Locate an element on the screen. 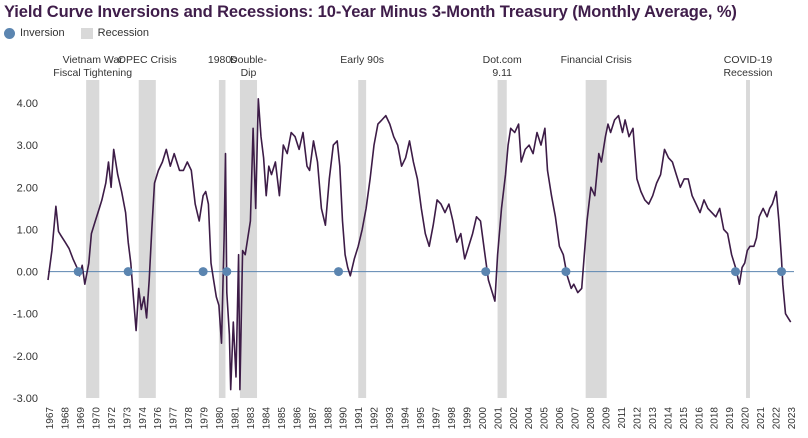 The width and height of the screenshot is (808, 438). x-tick-label: 1983 is located at coordinates (251, 418).